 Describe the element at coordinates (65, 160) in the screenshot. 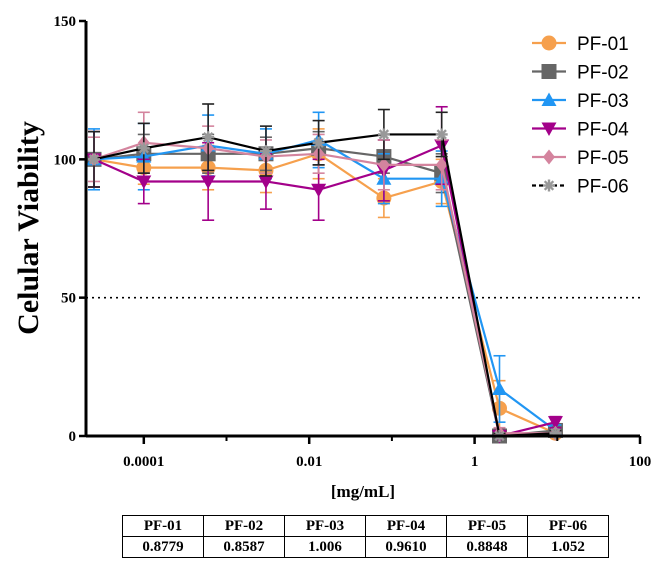

I see `y-tick-label: 100` at that location.